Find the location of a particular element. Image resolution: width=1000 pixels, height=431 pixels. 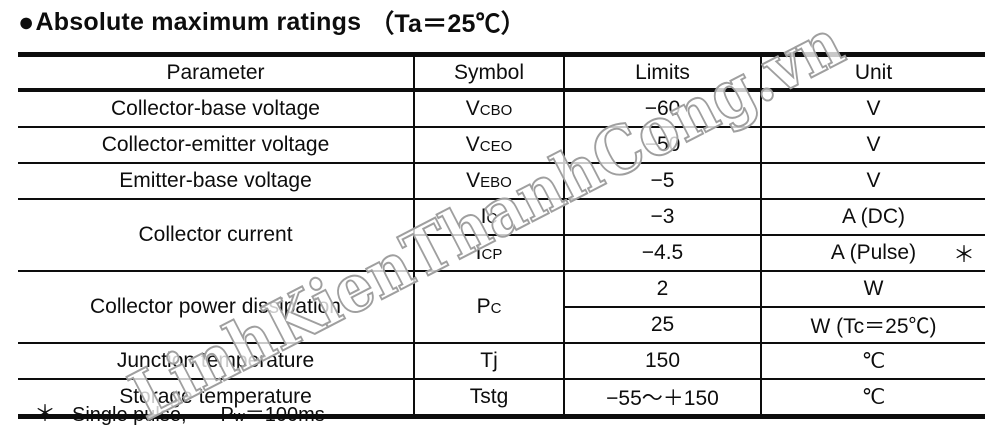

parameter-cell: Emitter-base voltage is located at coordinates (216, 181).